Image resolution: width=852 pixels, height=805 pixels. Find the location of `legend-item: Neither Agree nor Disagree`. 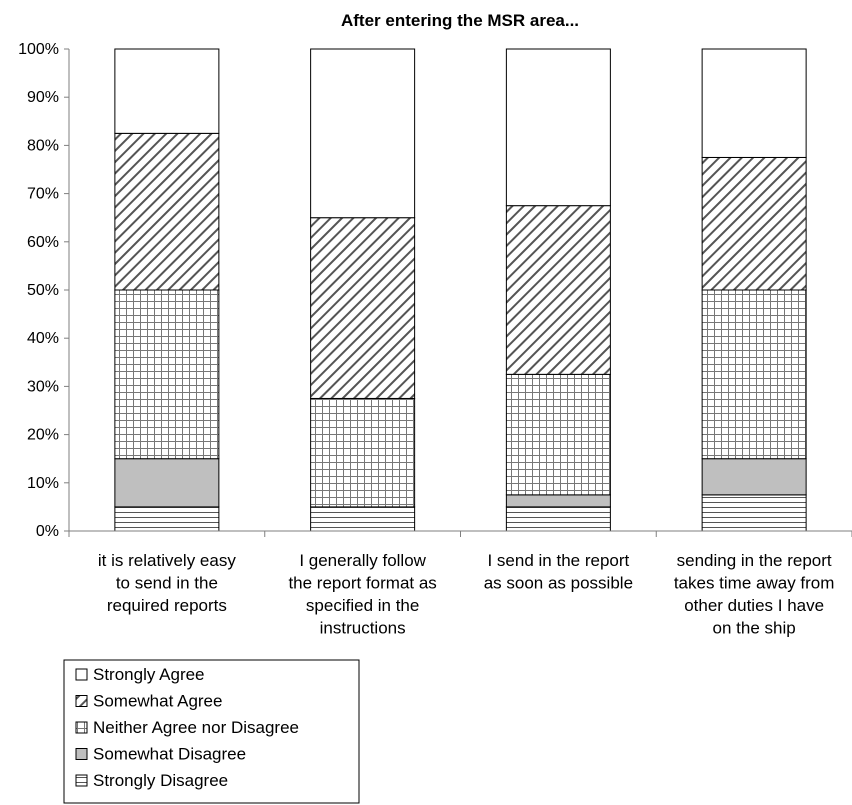

legend-item: Neither Agree nor Disagree is located at coordinates (187, 727).